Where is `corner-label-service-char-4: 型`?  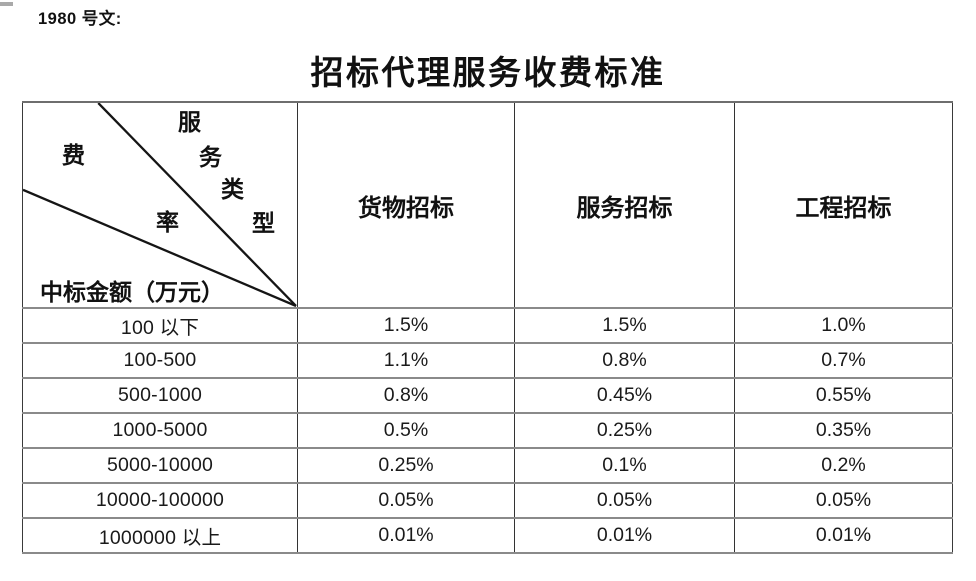 corner-label-service-char-4: 型 is located at coordinates (263, 223).